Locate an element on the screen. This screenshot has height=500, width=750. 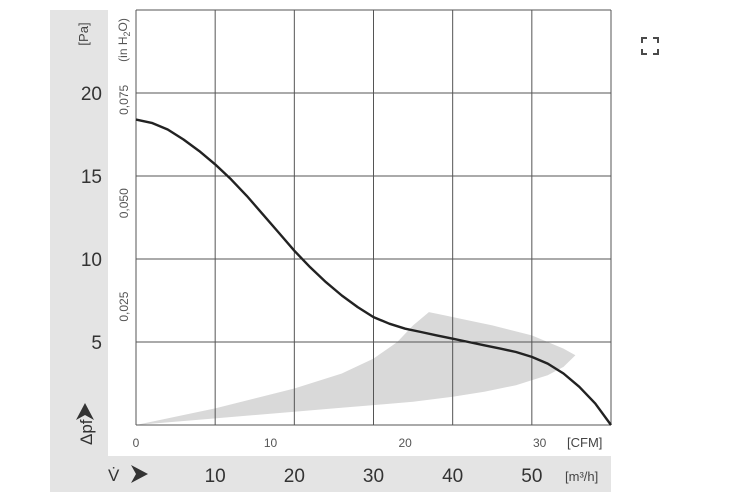
y-tick-label-pa: 5 is located at coordinates (96, 343).